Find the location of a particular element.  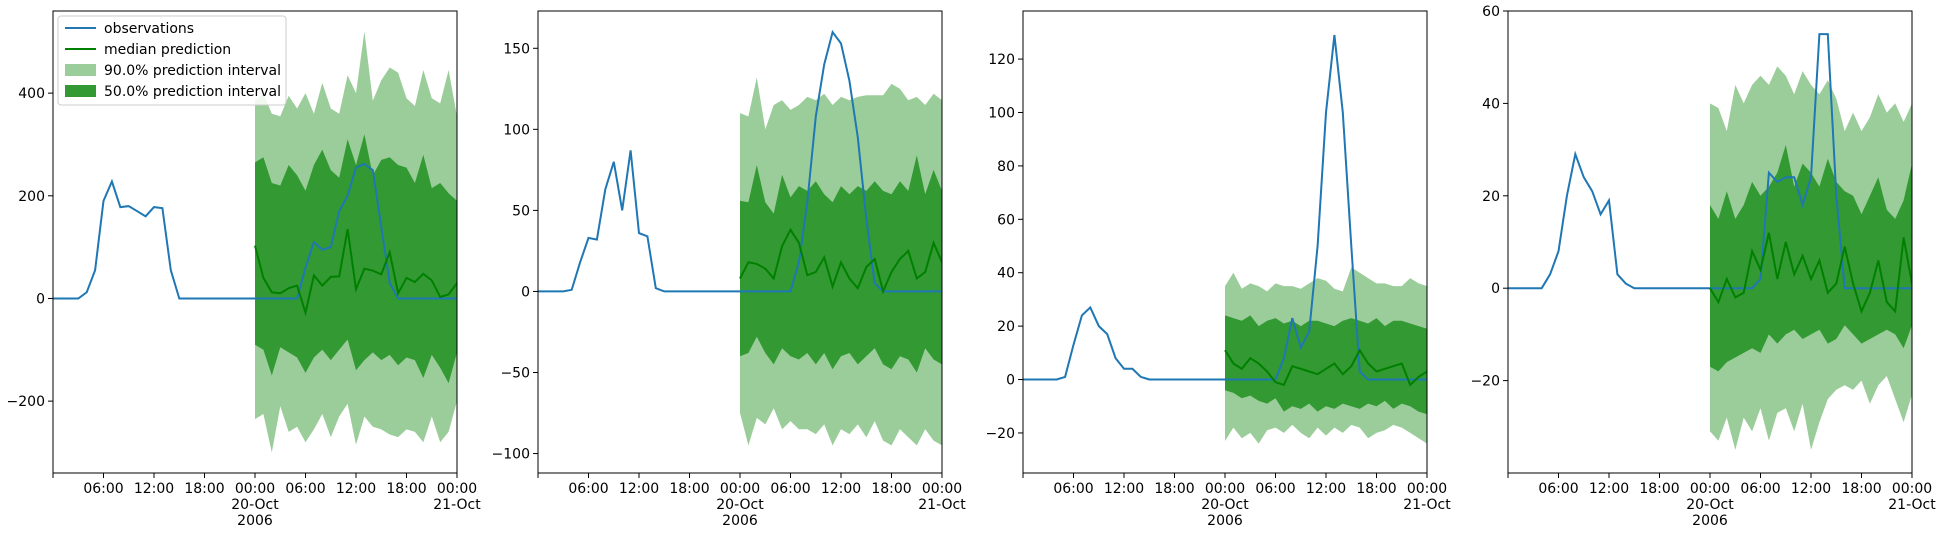

legend-box is located at coordinates (172, 60).